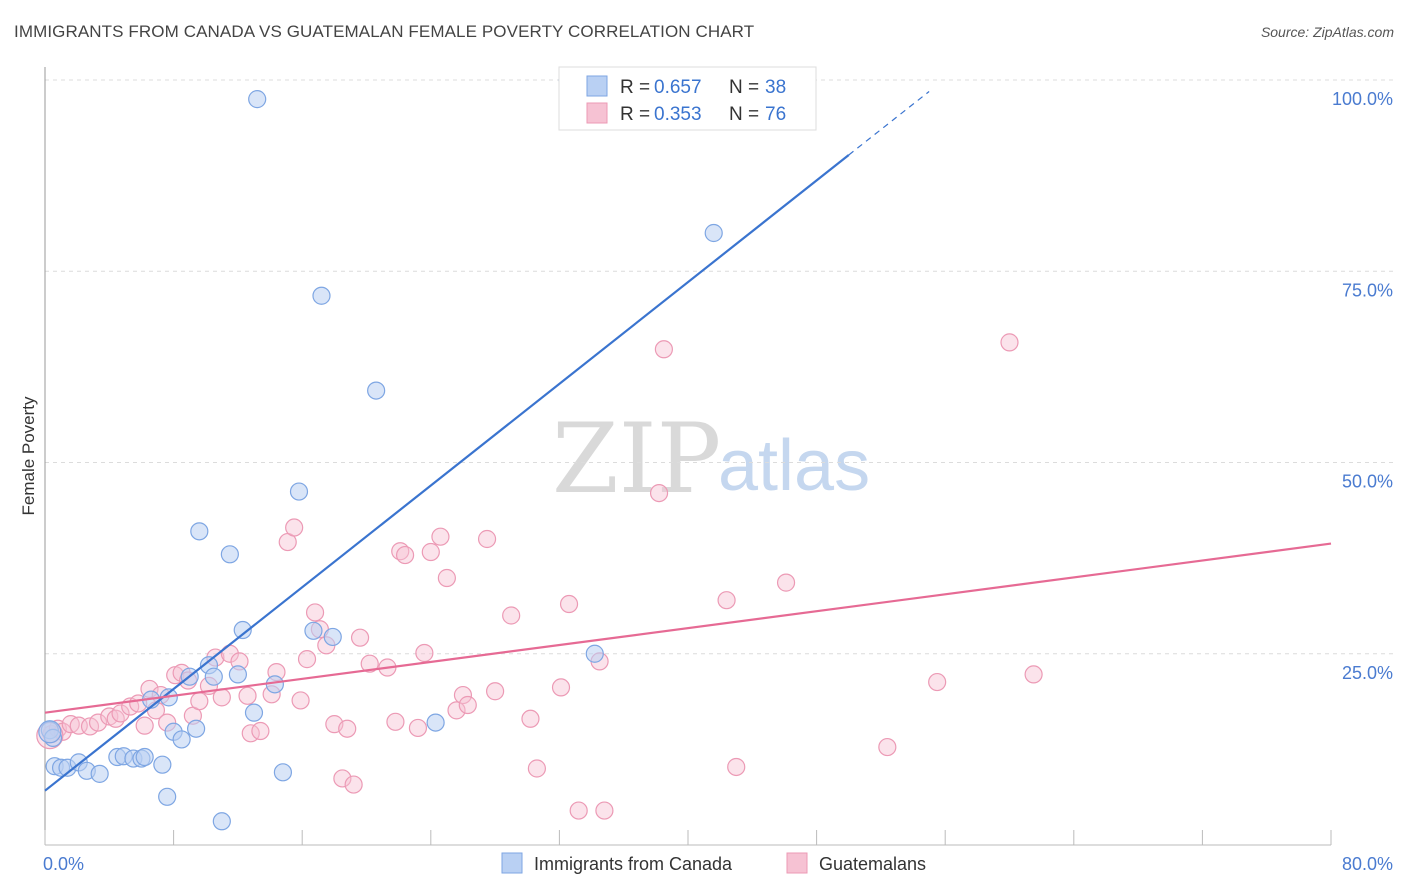 The height and width of the screenshot is (892, 1406). Describe the element at coordinates (889, 123) in the screenshot. I see `trend-line-extension` at that location.